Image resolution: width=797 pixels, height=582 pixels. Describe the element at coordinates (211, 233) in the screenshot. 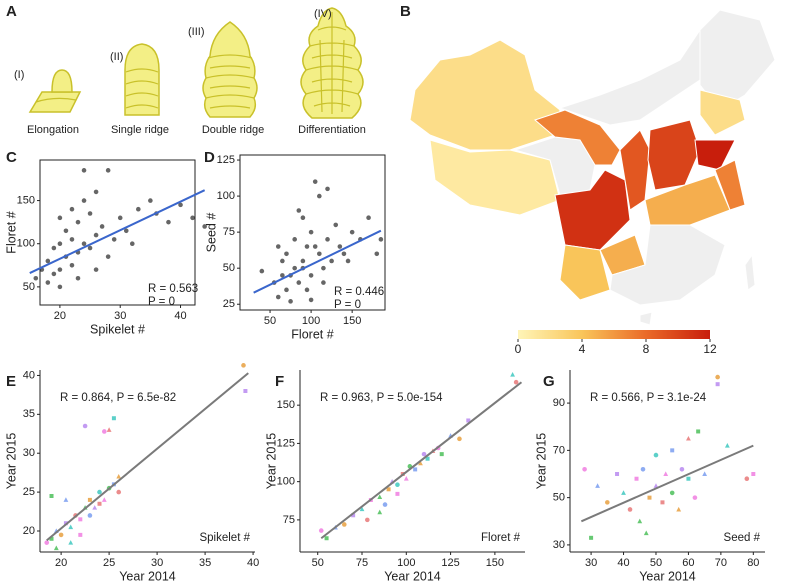

I see `y-axis-label: Seed #` at that location.